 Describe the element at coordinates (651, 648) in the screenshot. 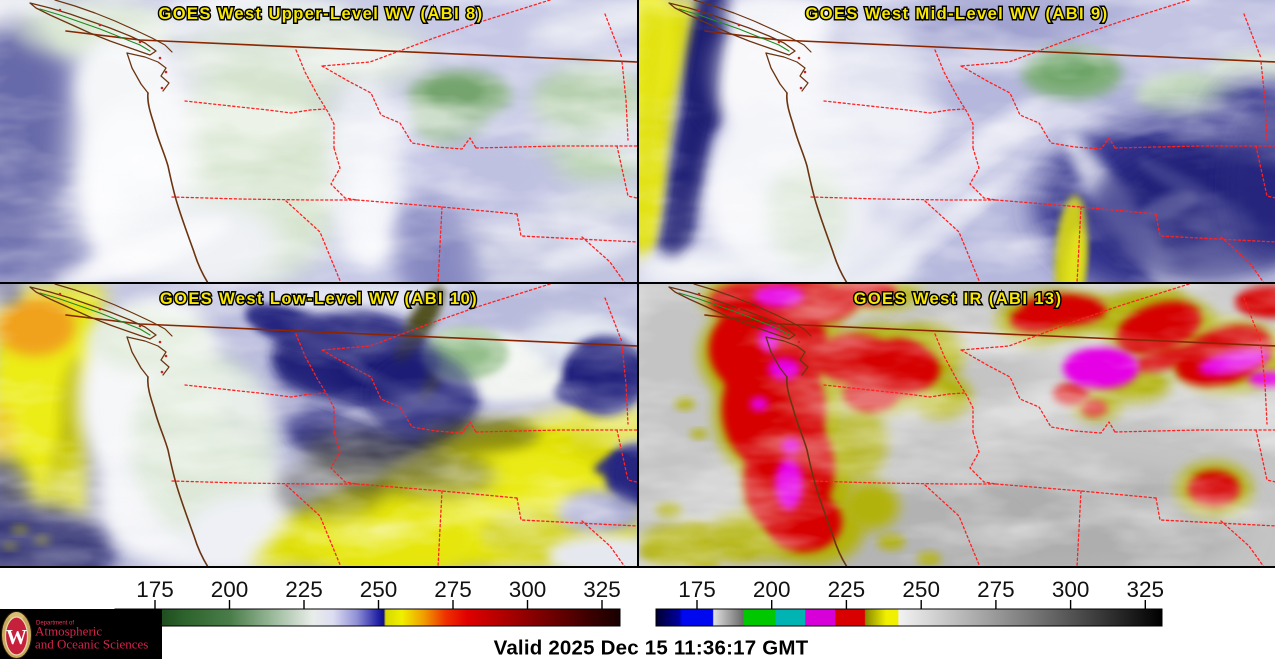

I see `svg-text: Valid 2025 Dec 15 11:36:17 GMT` at that location.